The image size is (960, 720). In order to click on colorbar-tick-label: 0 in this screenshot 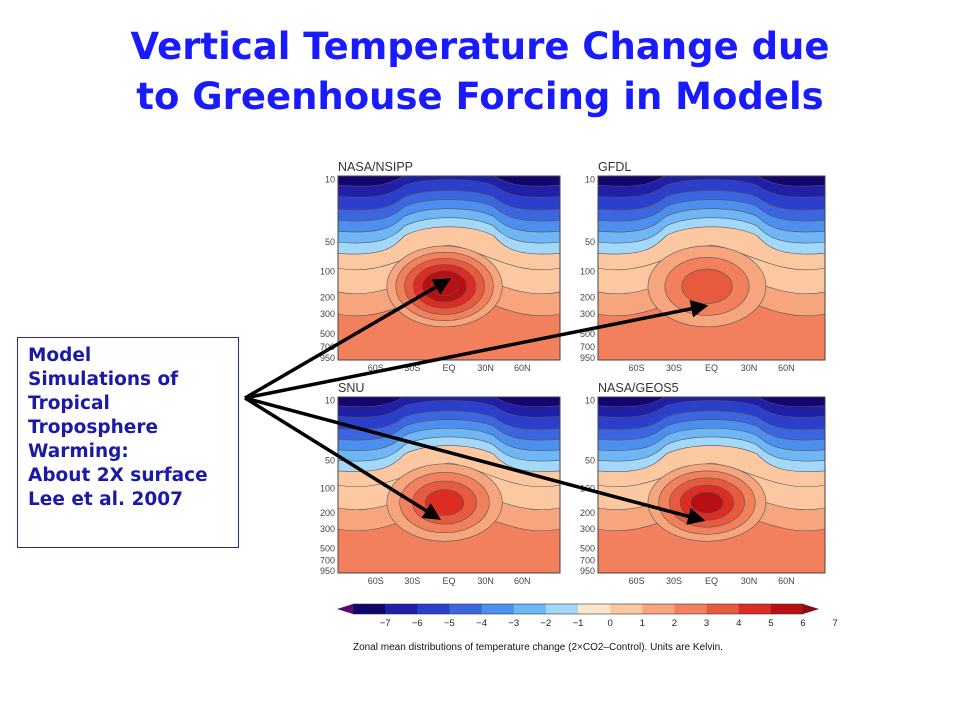, I will do `click(609, 623)`.